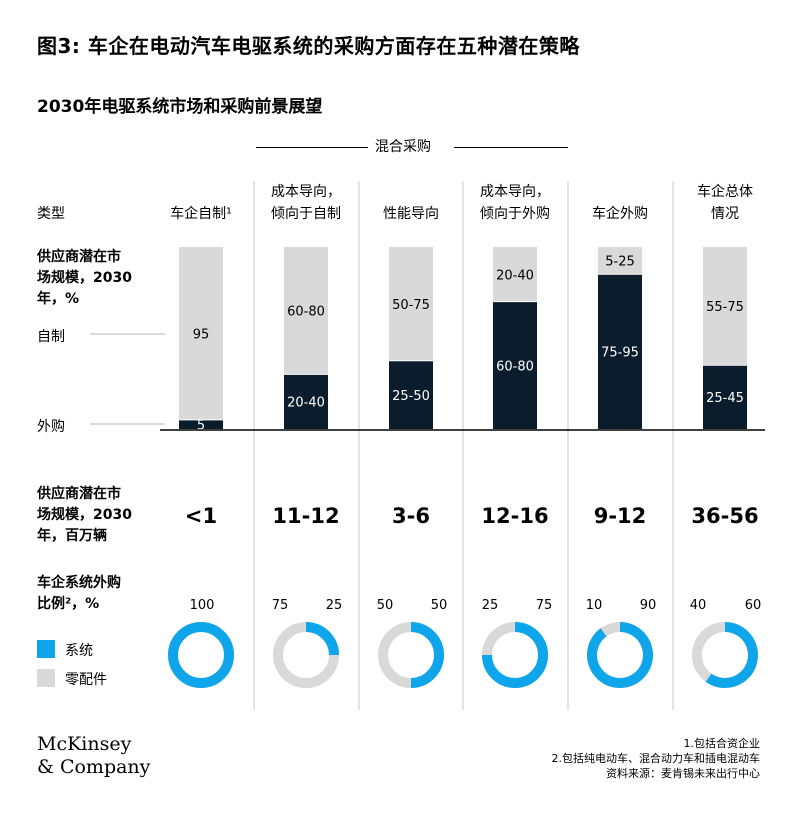 The image size is (800, 824). What do you see at coordinates (594, 605) in the screenshot?
I see `system-pct-value: 10` at bounding box center [594, 605].